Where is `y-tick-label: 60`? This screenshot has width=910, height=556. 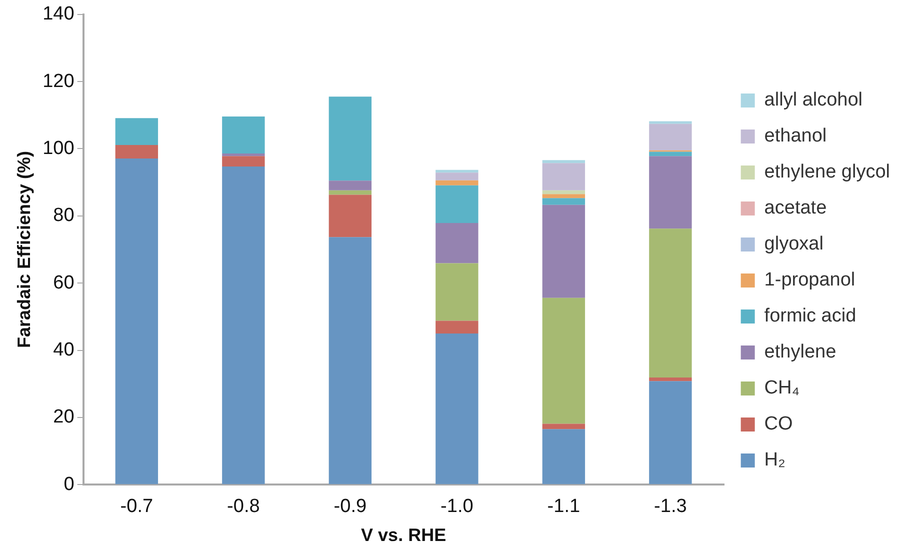
y-tick-label: 60 is located at coordinates (63, 283).